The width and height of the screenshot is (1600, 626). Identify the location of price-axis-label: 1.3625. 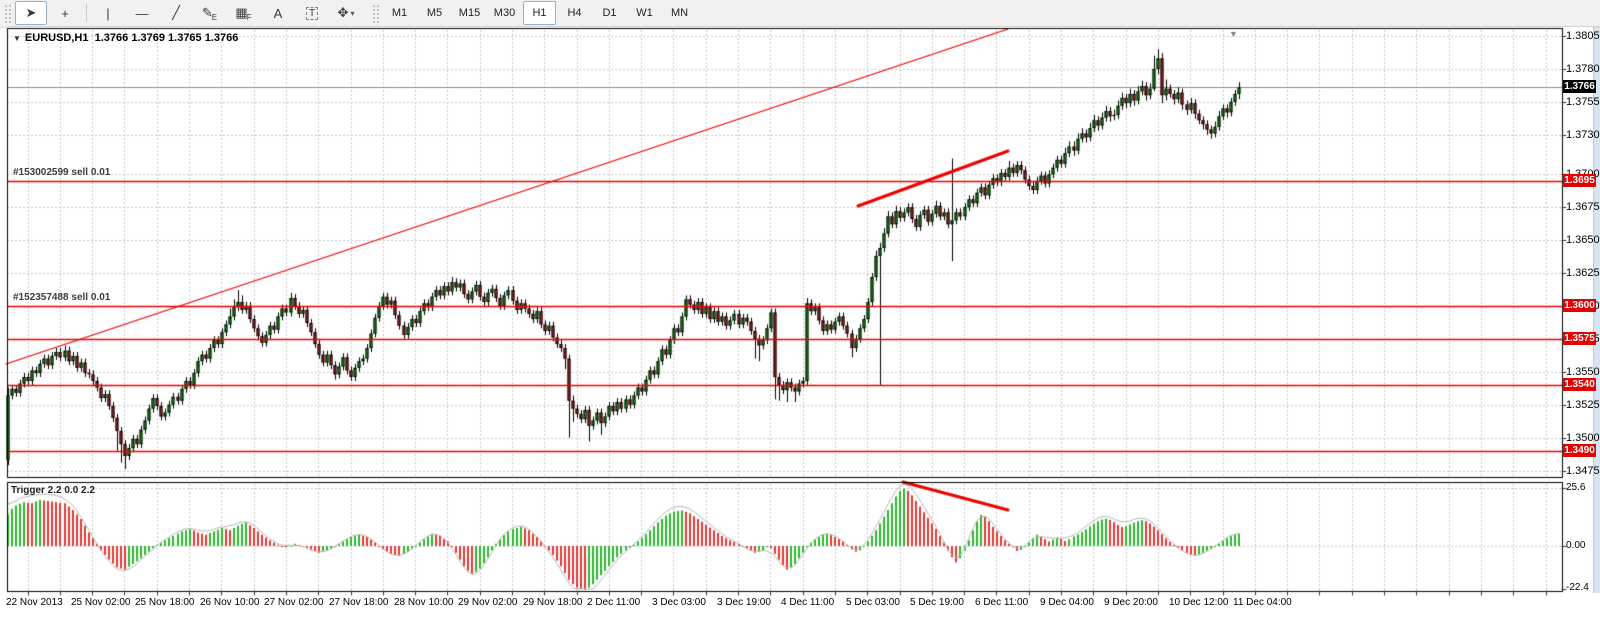
(1583, 273).